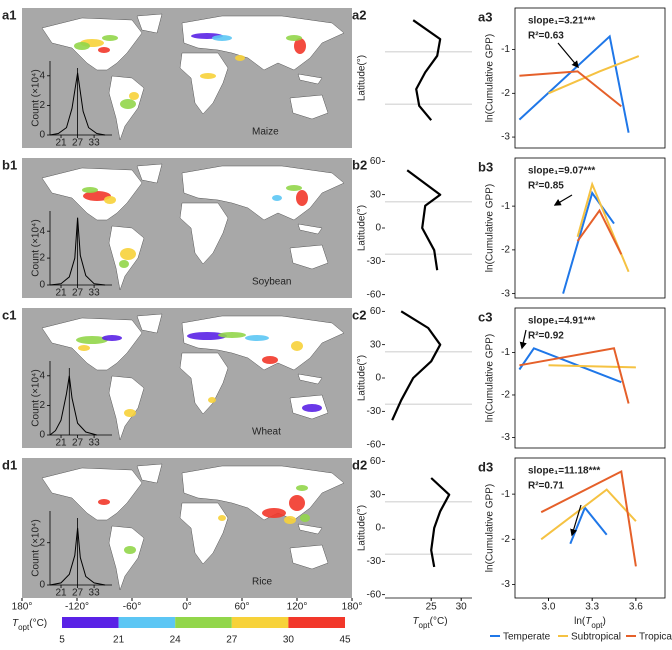 The width and height of the screenshot is (672, 650). Describe the element at coordinates (22, 607) in the screenshot. I see `lon-tick-label: 180°` at that location.